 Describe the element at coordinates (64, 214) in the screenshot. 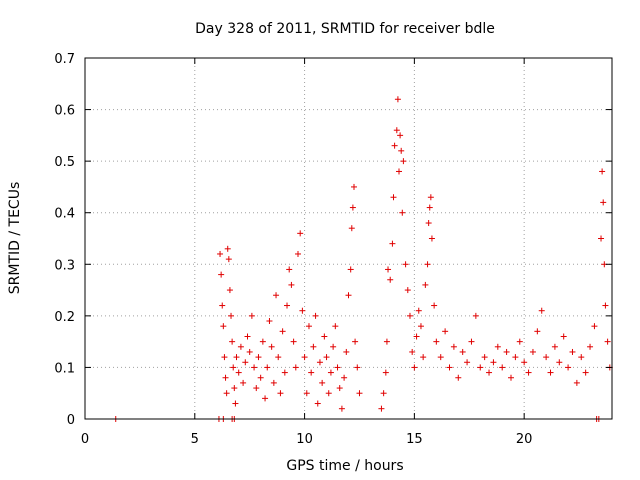

I see `y-tick-label: 0.4` at that location.